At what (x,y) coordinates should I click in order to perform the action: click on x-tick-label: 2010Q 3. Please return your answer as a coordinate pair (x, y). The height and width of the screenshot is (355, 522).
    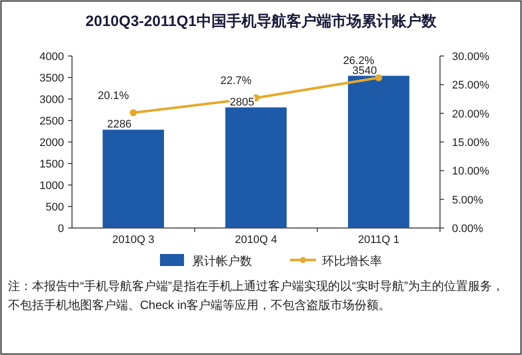
    Looking at the image, I should click on (133, 240).